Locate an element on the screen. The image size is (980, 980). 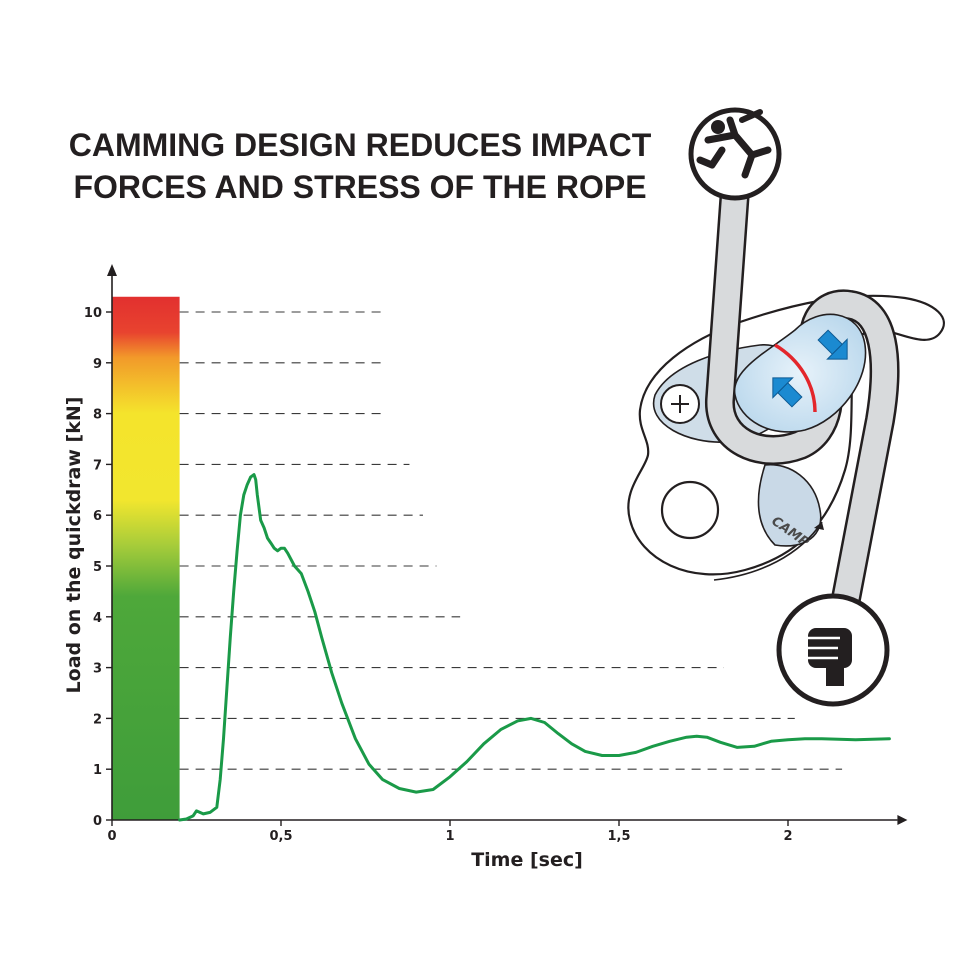
y-tick-label: 0 is located at coordinates (97, 821).